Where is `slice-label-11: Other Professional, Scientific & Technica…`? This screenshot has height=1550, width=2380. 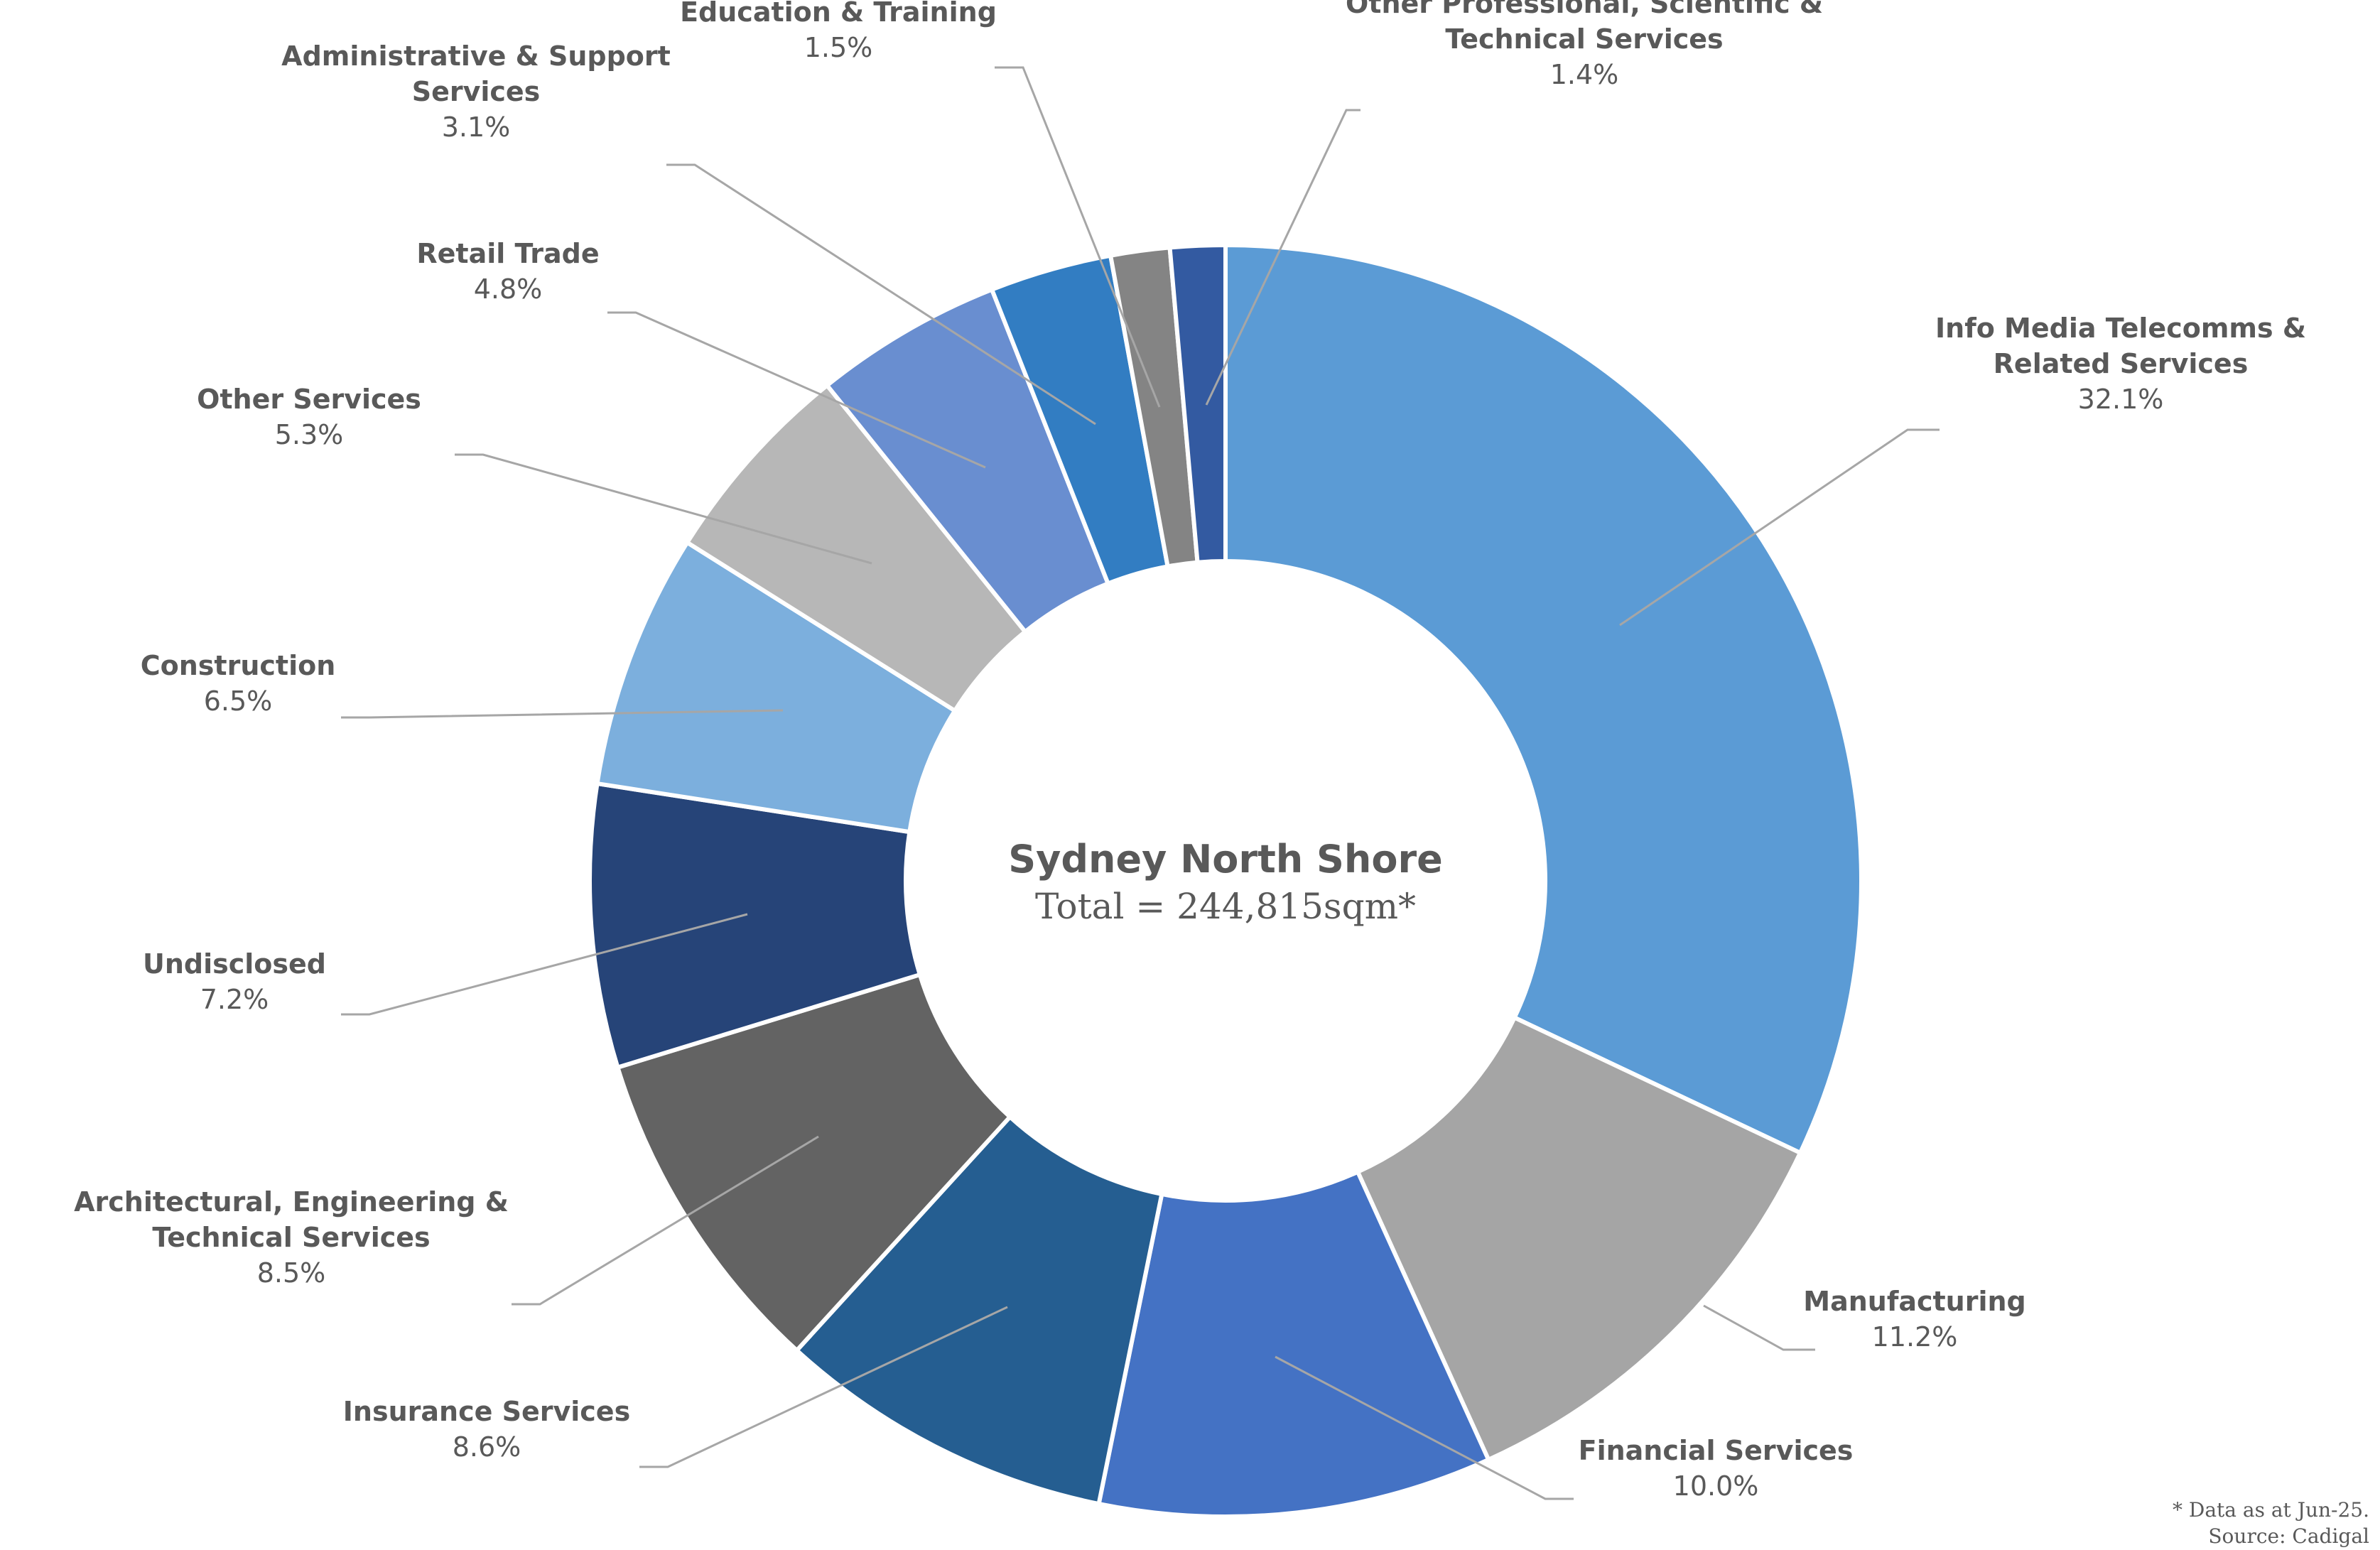
slice-label-11: Other Professional, Scientific & Technica… is located at coordinates (1584, 45).